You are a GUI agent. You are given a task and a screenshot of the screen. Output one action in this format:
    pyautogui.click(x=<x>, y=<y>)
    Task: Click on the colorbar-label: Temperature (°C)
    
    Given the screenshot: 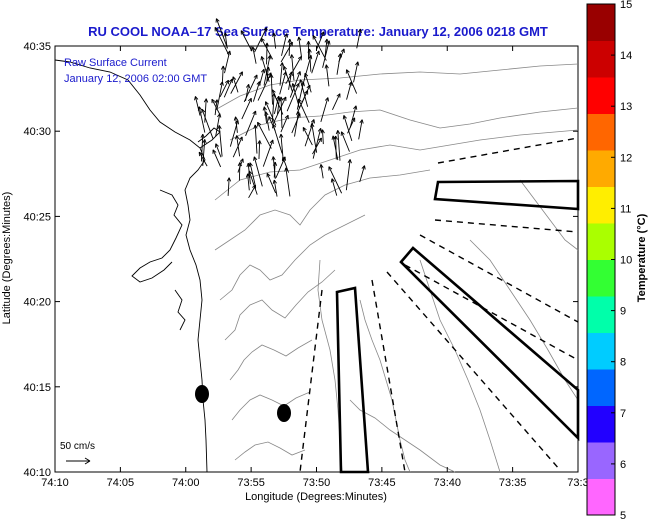 What is the action you would take?
    pyautogui.click(x=642, y=257)
    